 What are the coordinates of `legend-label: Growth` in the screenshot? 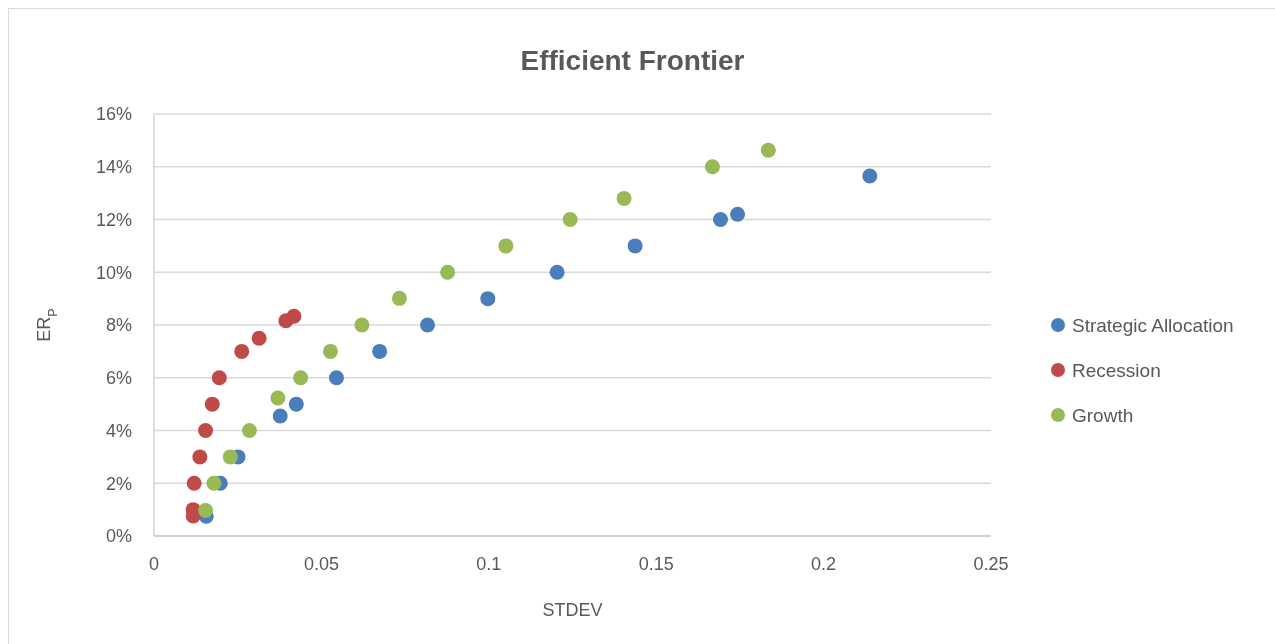 It's located at (1103, 415).